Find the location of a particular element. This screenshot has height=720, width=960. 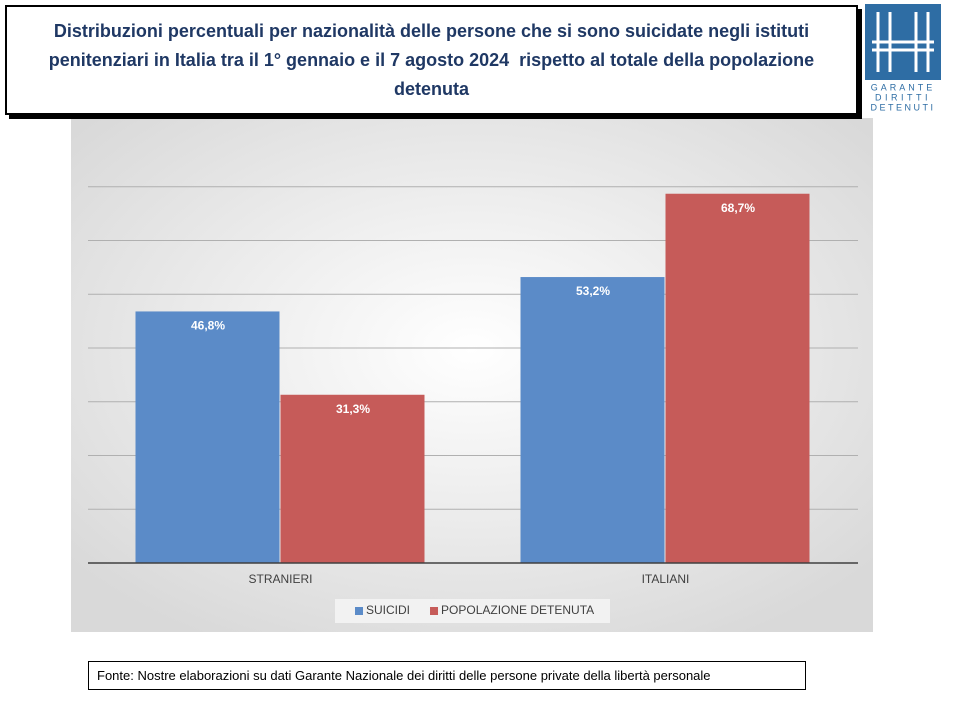

data-label: 68,7% is located at coordinates (738, 208).